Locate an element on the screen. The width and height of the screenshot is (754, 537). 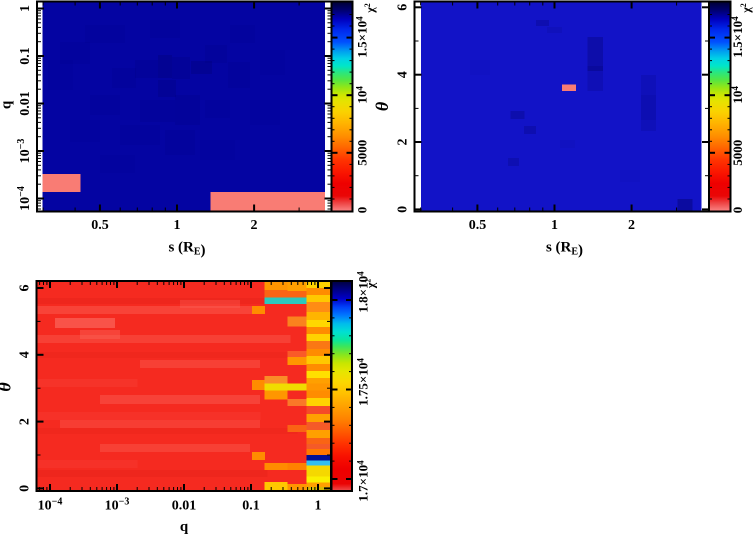
svg-text: 1.7×104 is located at coordinates (363, 481).